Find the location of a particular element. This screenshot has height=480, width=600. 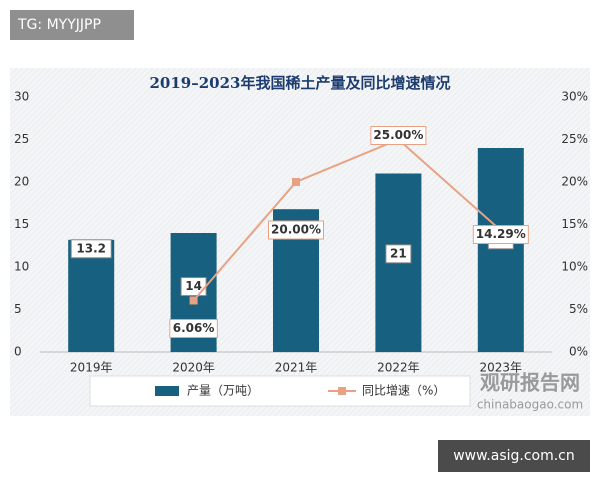

y-tick-label: 15 is located at coordinates (21, 224).